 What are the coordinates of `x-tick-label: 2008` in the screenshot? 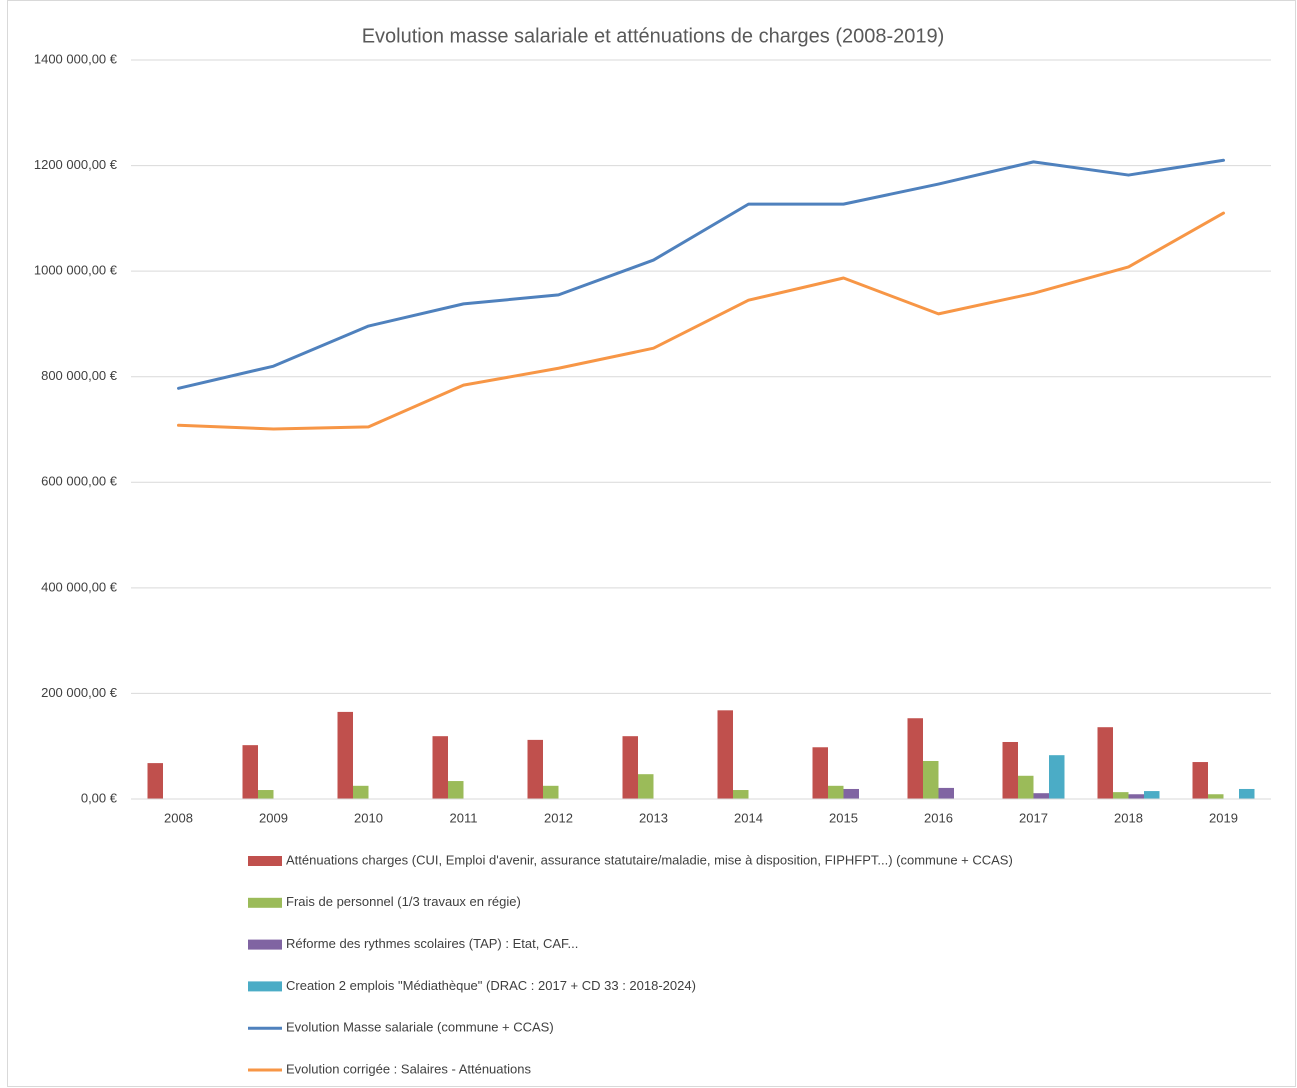 It's located at (178, 817).